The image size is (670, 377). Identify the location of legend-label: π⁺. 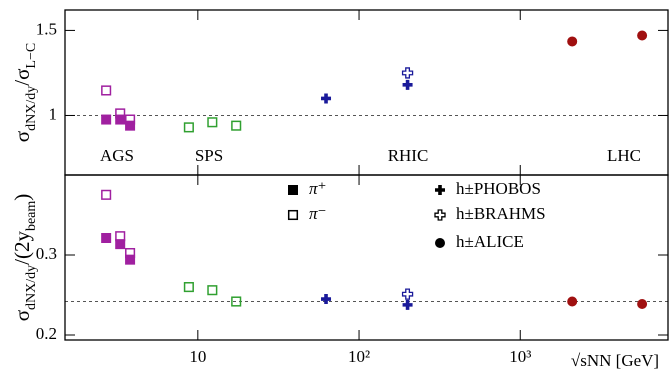
(318, 188).